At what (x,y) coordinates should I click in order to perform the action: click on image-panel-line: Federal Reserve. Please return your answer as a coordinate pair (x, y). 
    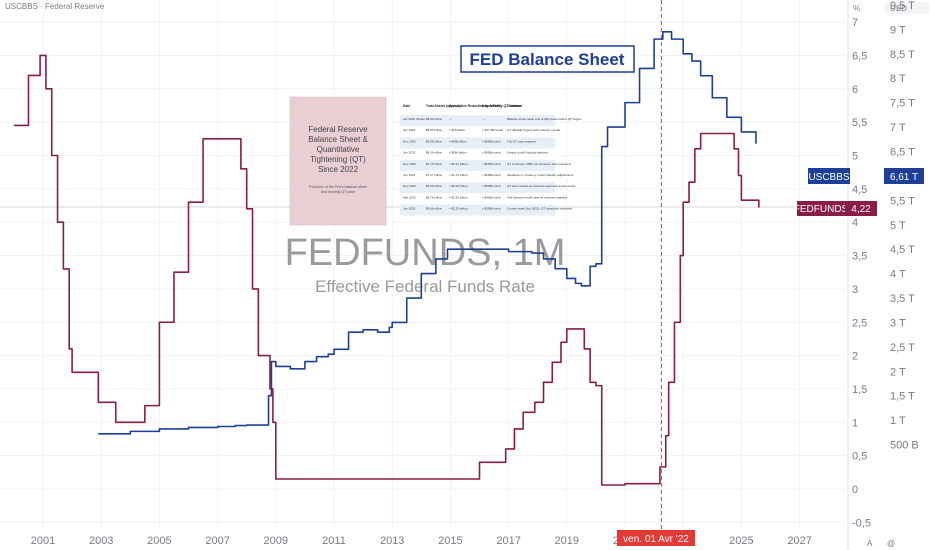
    Looking at the image, I should click on (338, 129).